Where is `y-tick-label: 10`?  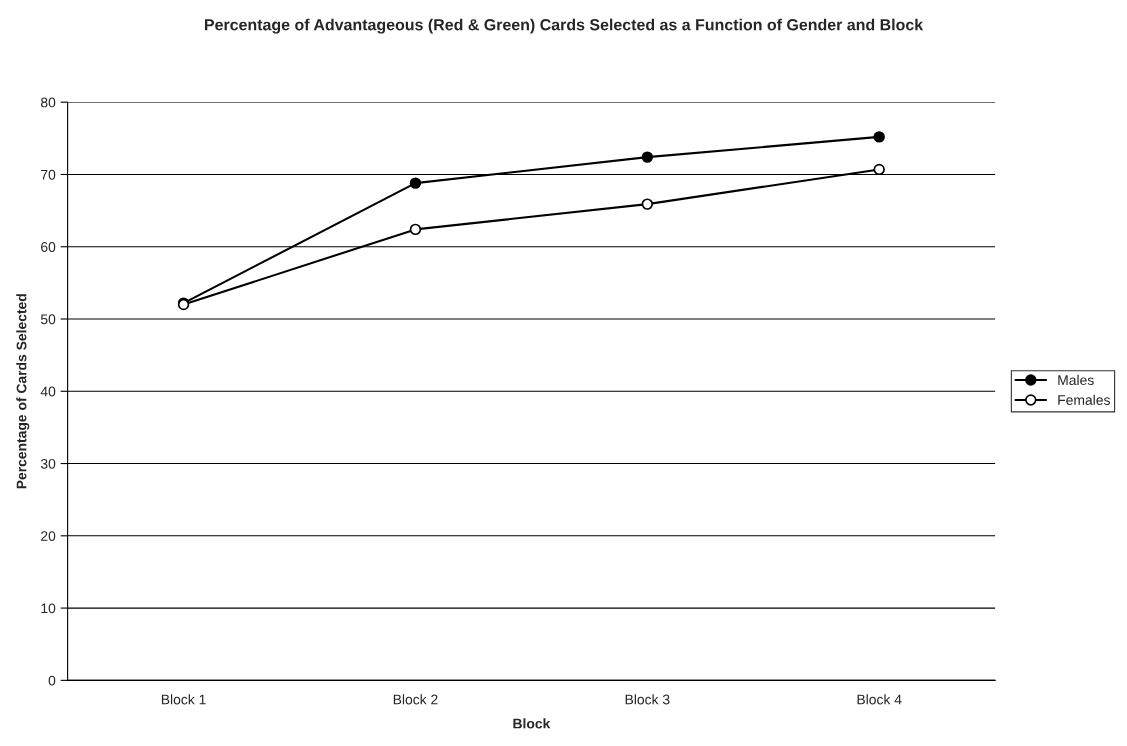
y-tick-label: 10 is located at coordinates (48, 608).